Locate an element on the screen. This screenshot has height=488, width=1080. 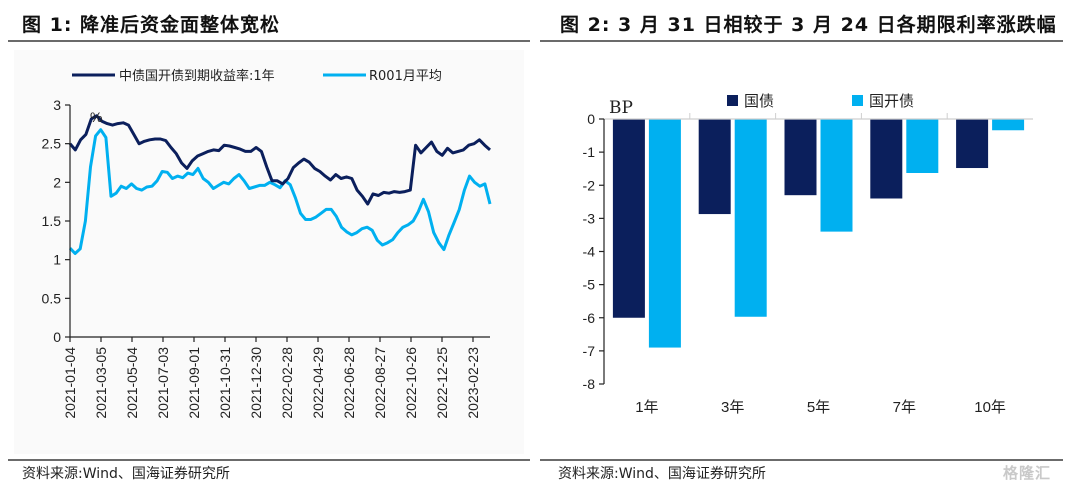
legend-swatch-cdb is located at coordinates (857, 100).